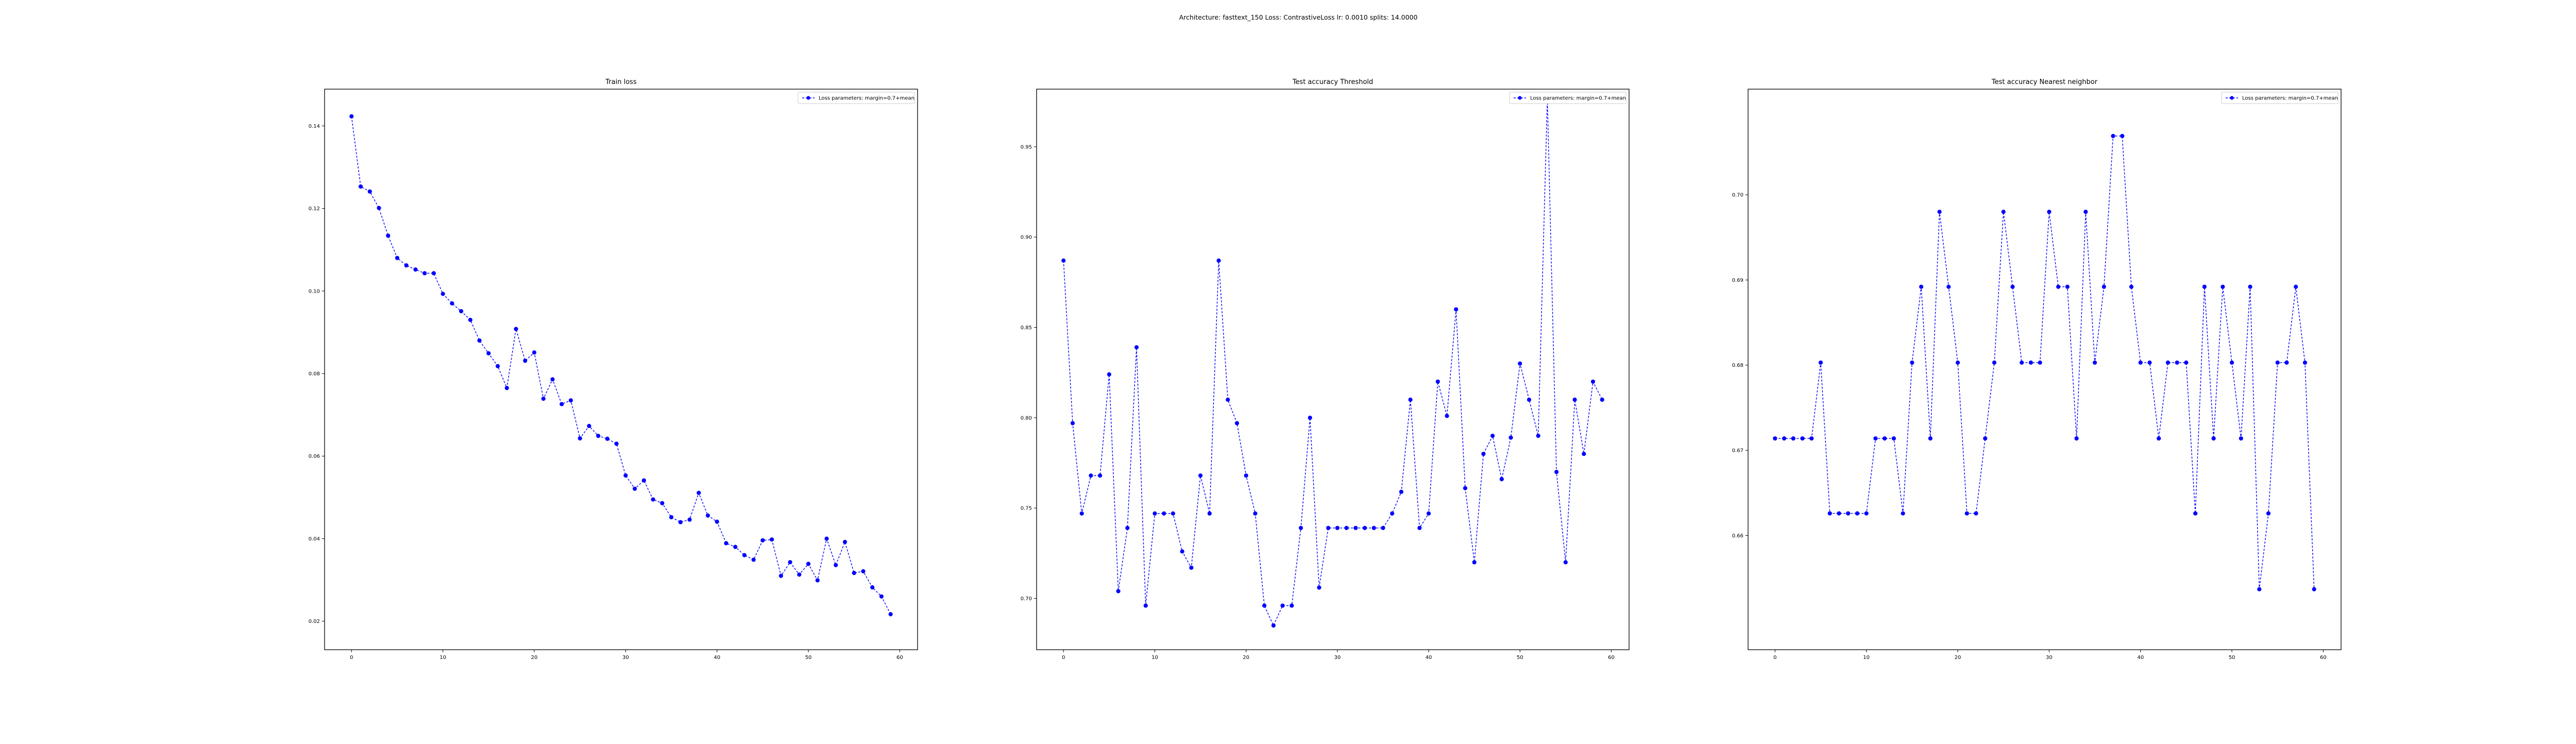  Describe the element at coordinates (2323, 658) in the screenshot. I see `x-tick-label: 60` at that location.